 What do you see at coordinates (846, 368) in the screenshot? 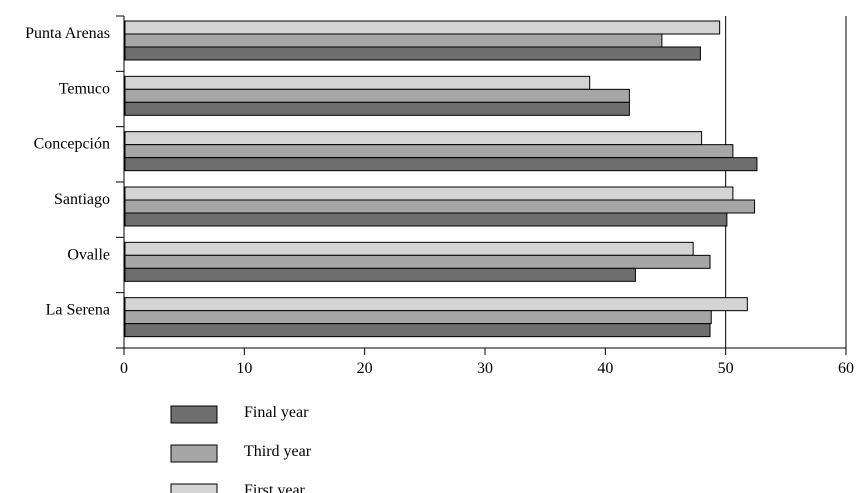
I see `x-tick-label-60: 60` at bounding box center [846, 368].